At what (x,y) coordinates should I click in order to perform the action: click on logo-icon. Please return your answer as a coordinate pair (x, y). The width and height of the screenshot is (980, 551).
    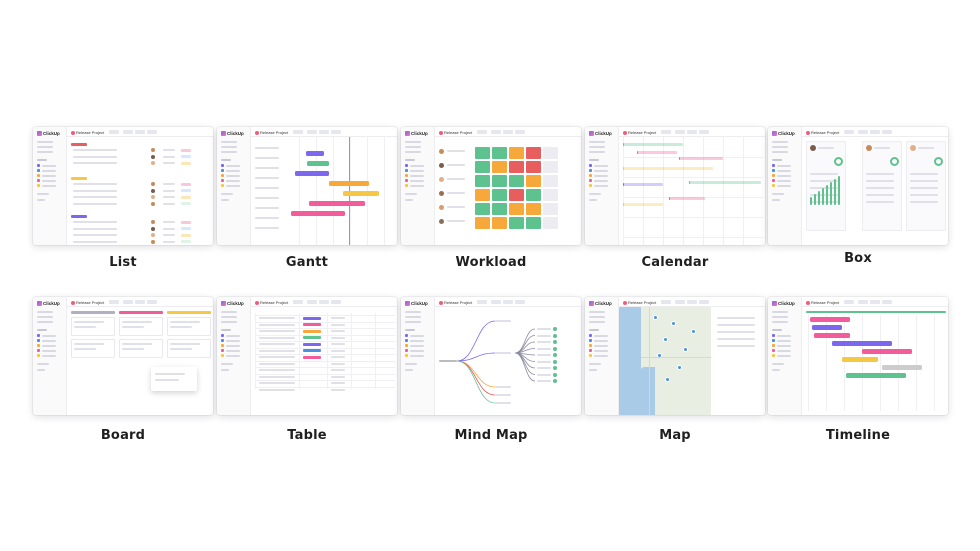
    Looking at the image, I should click on (407, 134).